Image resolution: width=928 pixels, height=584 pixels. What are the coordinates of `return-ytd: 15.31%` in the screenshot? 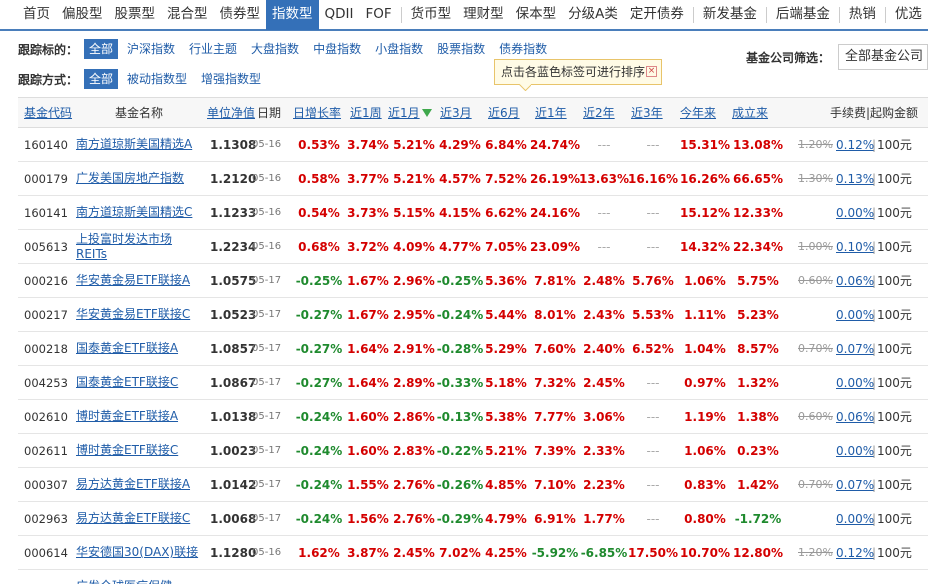 It's located at (705, 144).